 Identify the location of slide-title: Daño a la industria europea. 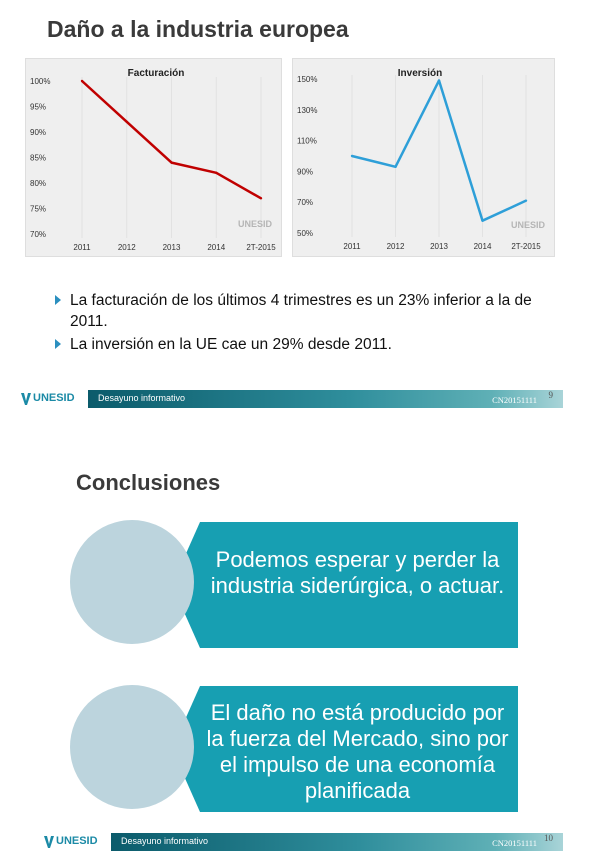
(198, 29).